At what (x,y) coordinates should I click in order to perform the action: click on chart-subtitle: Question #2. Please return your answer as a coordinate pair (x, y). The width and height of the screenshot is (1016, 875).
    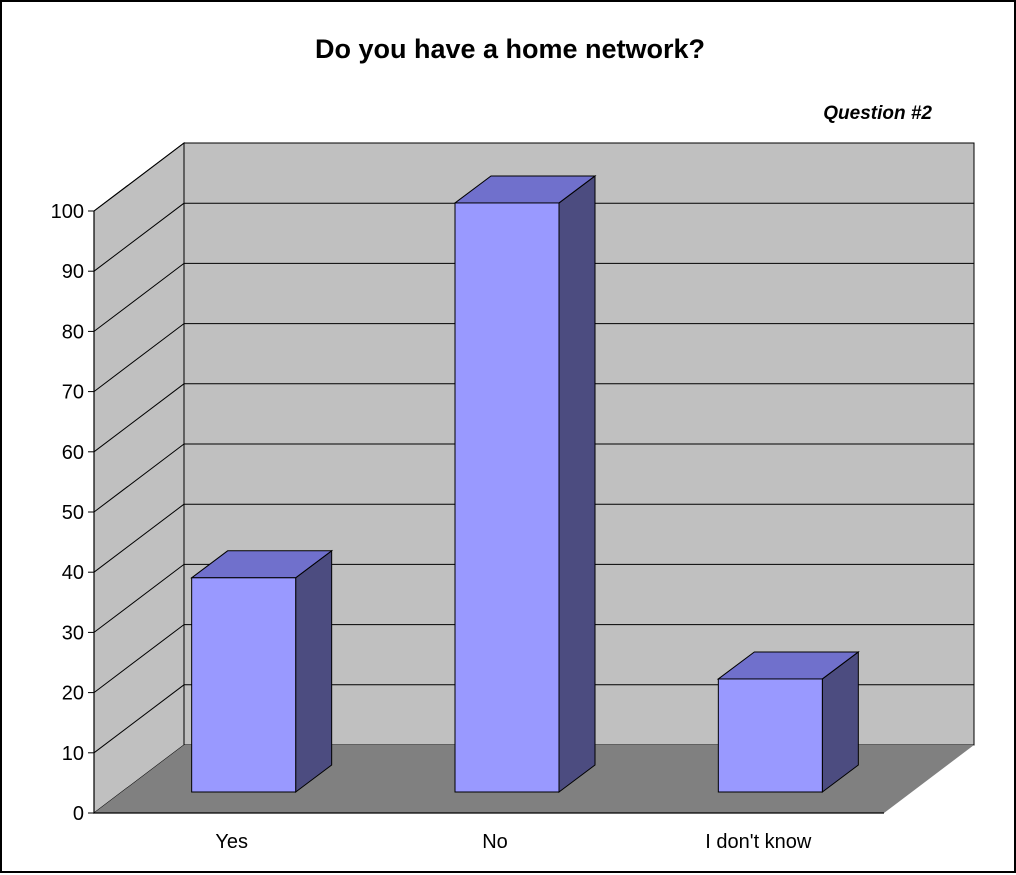
    Looking at the image, I should click on (877, 113).